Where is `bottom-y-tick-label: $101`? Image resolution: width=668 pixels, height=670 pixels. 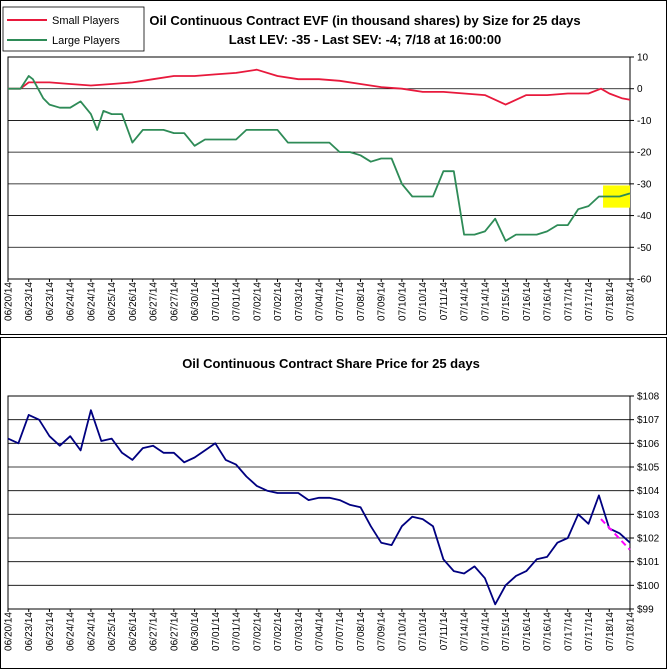 bottom-y-tick-label: $101 is located at coordinates (648, 562).